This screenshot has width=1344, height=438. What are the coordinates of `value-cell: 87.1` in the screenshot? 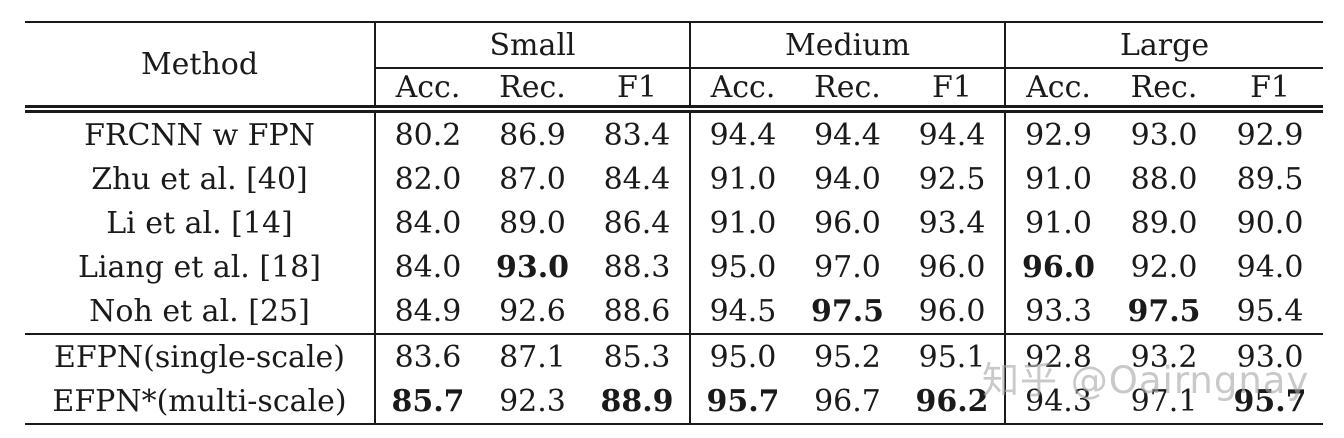 It's located at (532, 356).